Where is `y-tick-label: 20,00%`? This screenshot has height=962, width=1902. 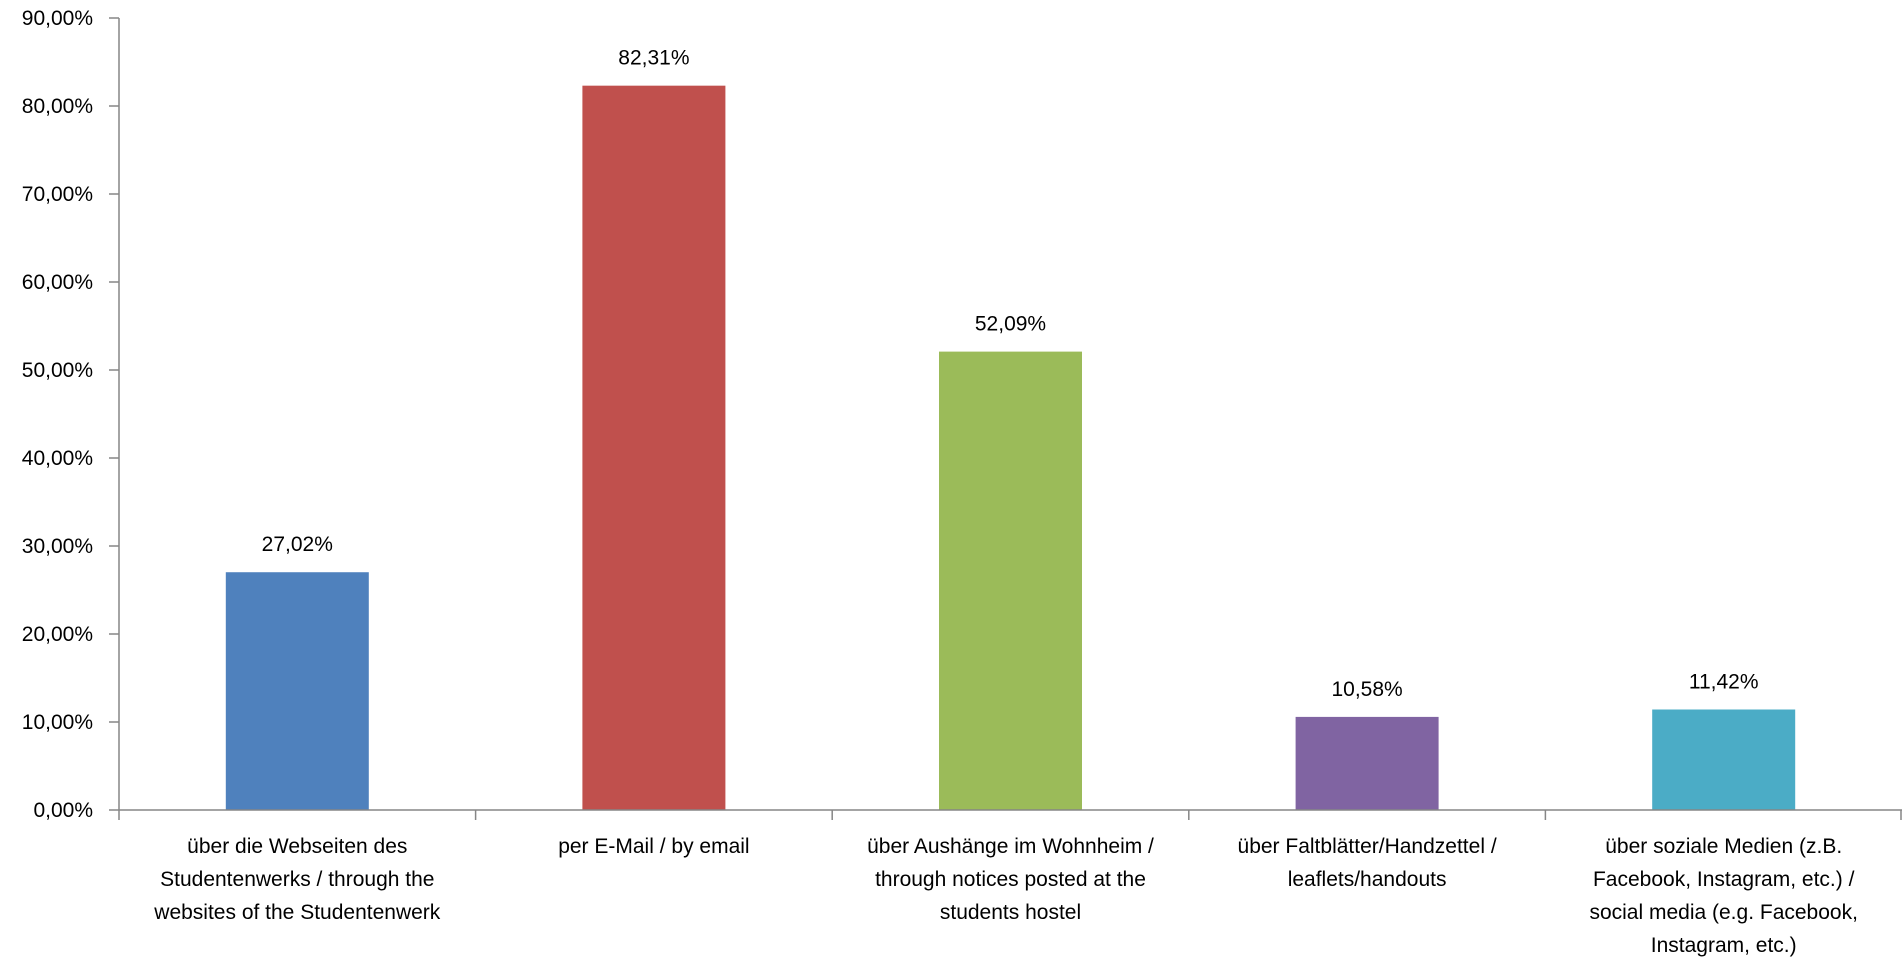
y-tick-label: 20,00% is located at coordinates (57, 634).